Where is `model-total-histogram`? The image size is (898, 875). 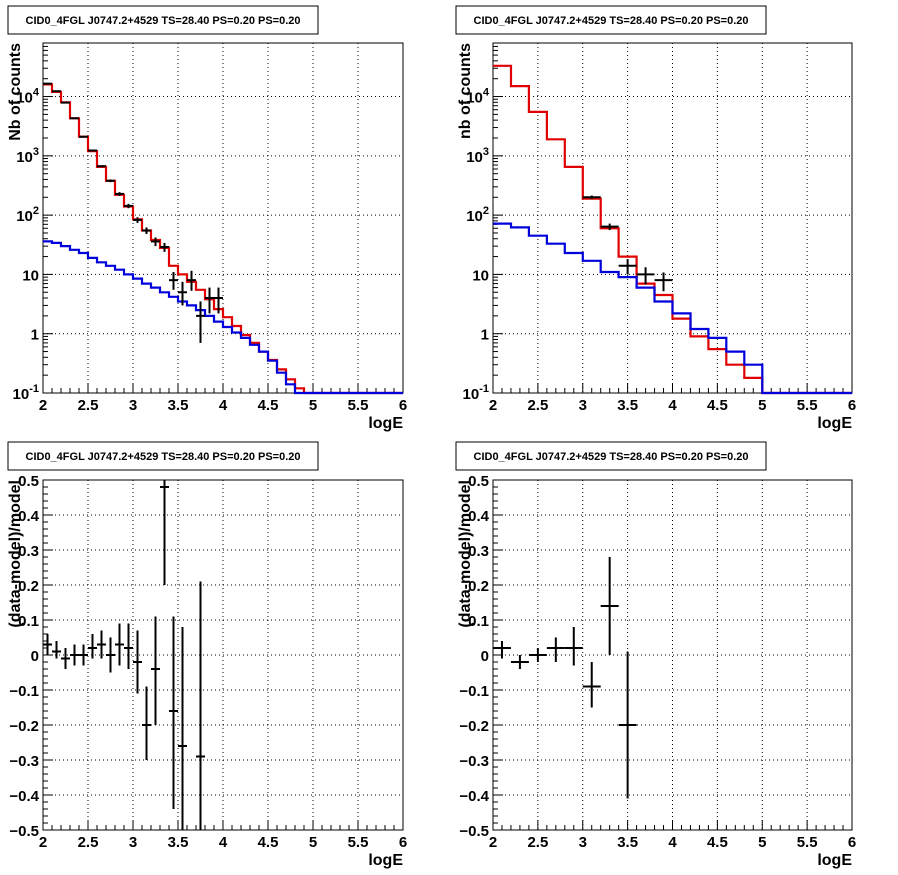 model-total-histogram is located at coordinates (223, 239).